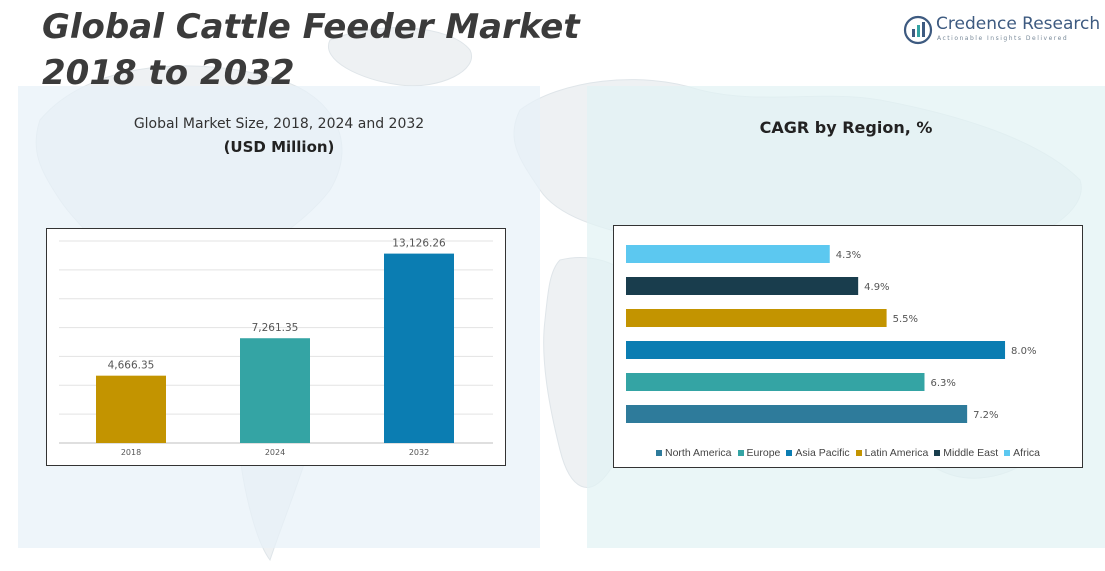 The height and width of the screenshot is (571, 1105). Describe the element at coordinates (918, 30) in the screenshot. I see `bar-chart-logo-icon` at that location.